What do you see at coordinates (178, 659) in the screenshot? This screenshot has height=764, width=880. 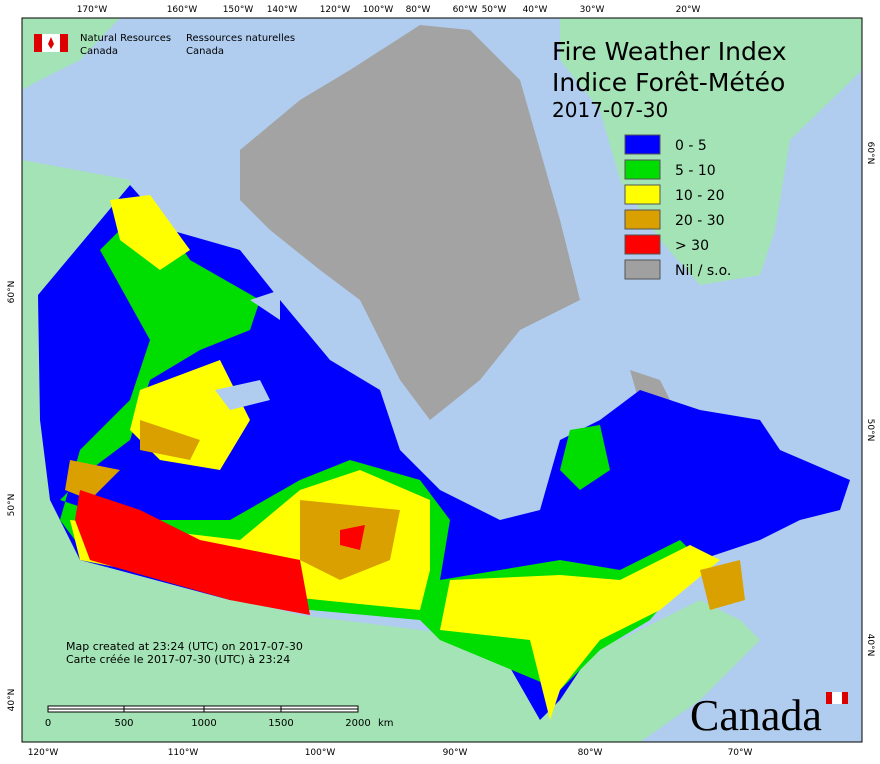 I see `note: Carte créée le 2017-07-30 (UTC) à 23:24` at bounding box center [178, 659].